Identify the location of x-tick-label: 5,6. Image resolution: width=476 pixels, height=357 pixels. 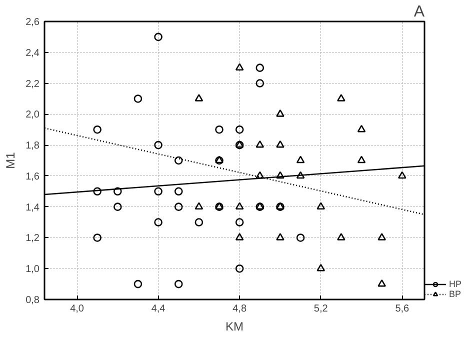
(402, 309).